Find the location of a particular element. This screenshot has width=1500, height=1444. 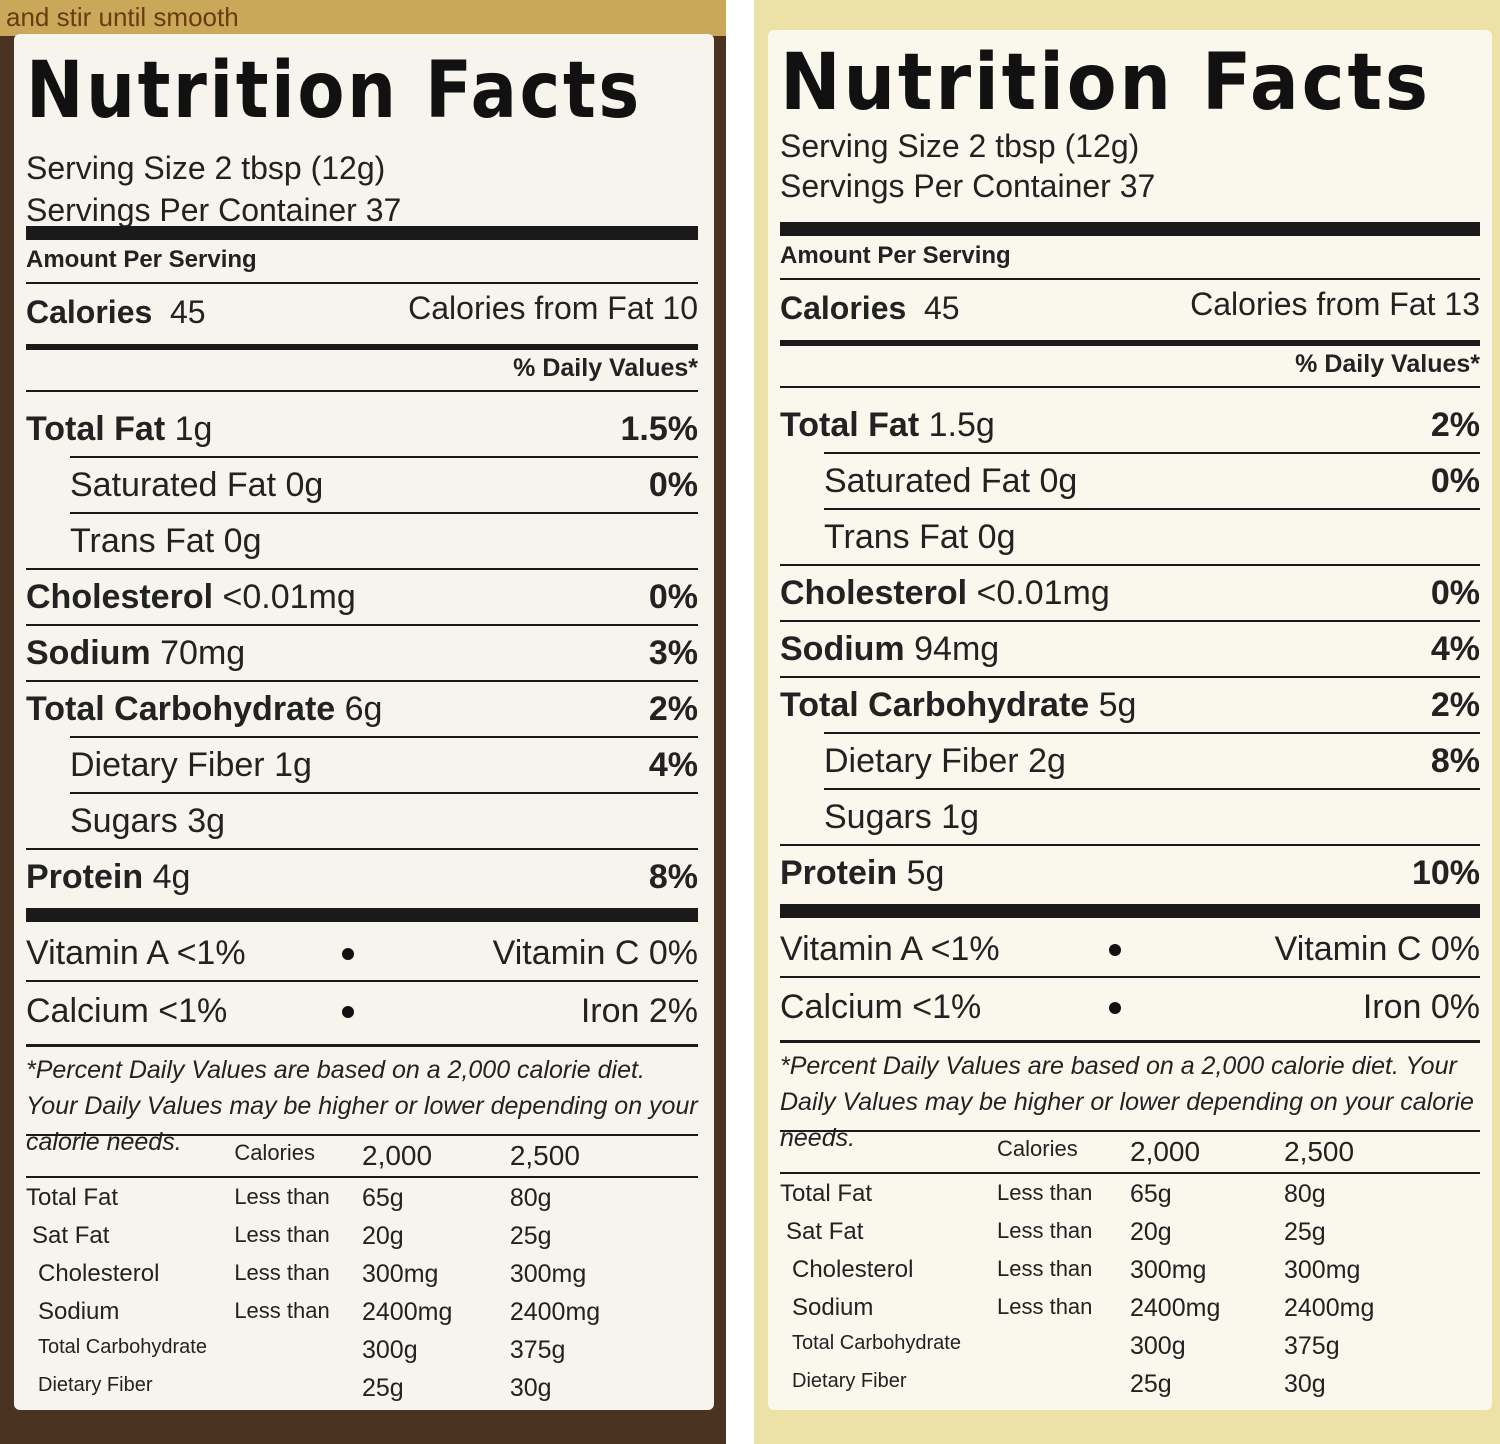

nutrient-amount: 5g is located at coordinates (1117, 705).